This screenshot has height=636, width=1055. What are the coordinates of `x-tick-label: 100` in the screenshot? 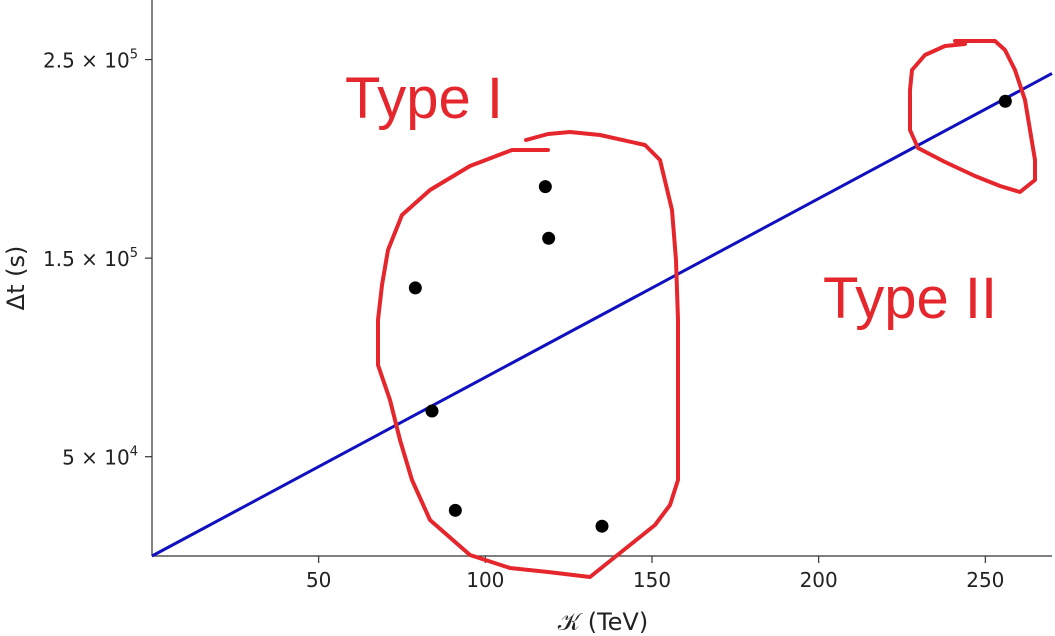 It's located at (485, 580).